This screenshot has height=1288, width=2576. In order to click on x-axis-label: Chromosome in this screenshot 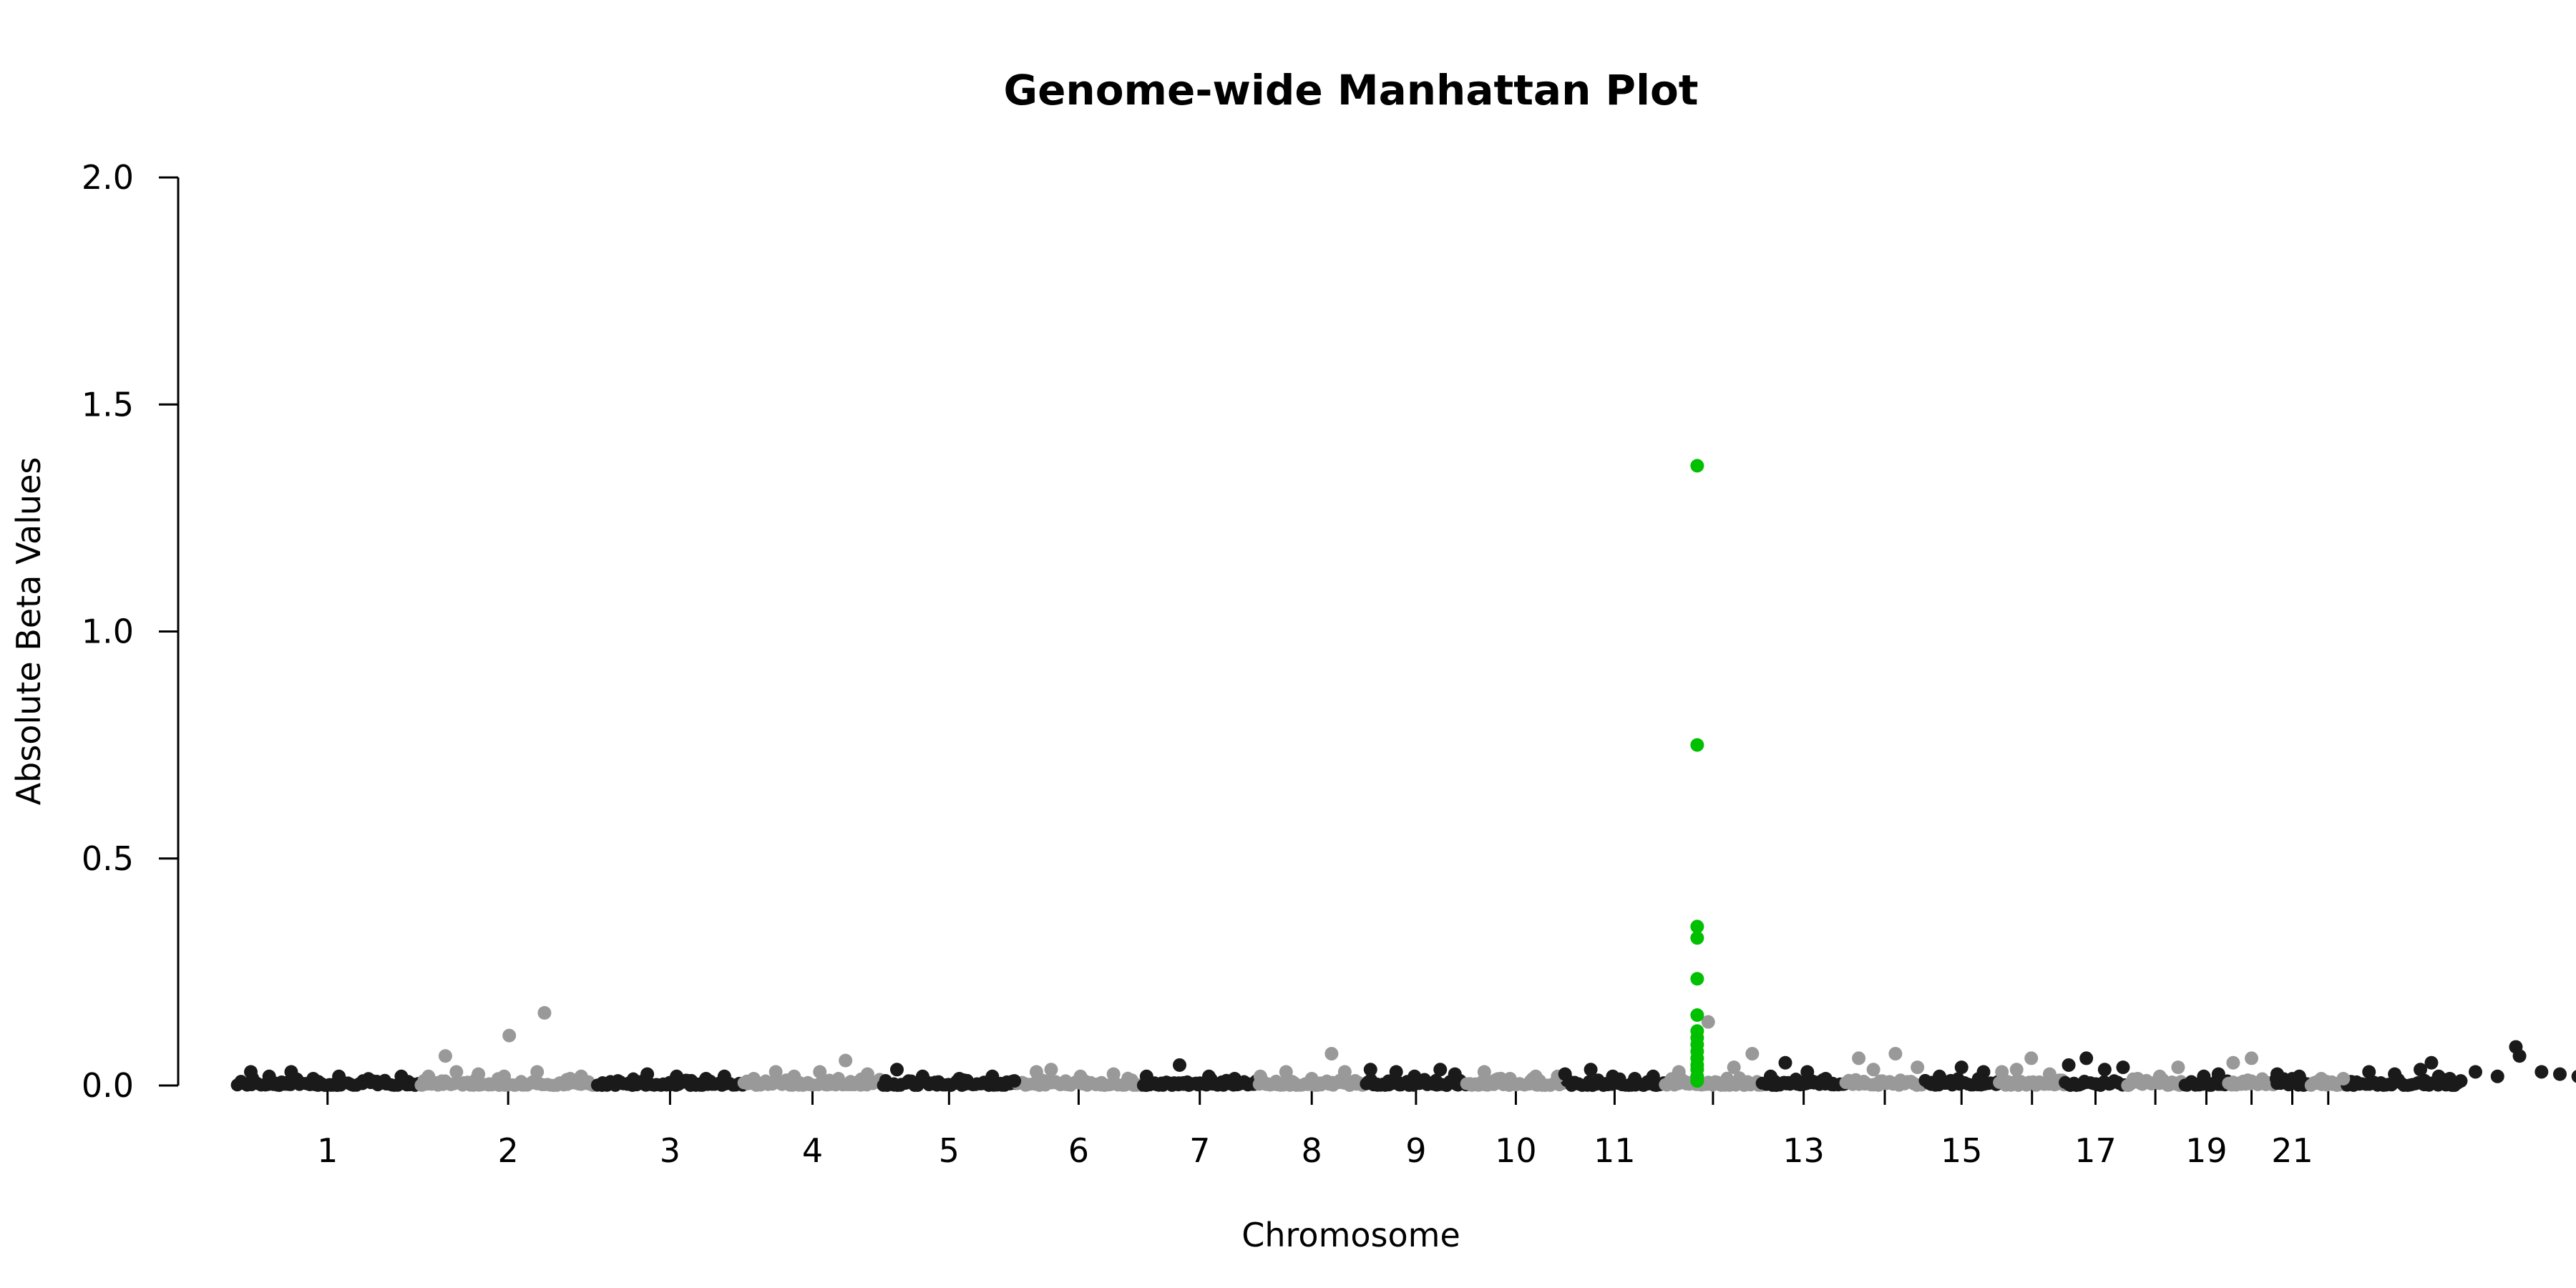, I will do `click(1350, 1235)`.